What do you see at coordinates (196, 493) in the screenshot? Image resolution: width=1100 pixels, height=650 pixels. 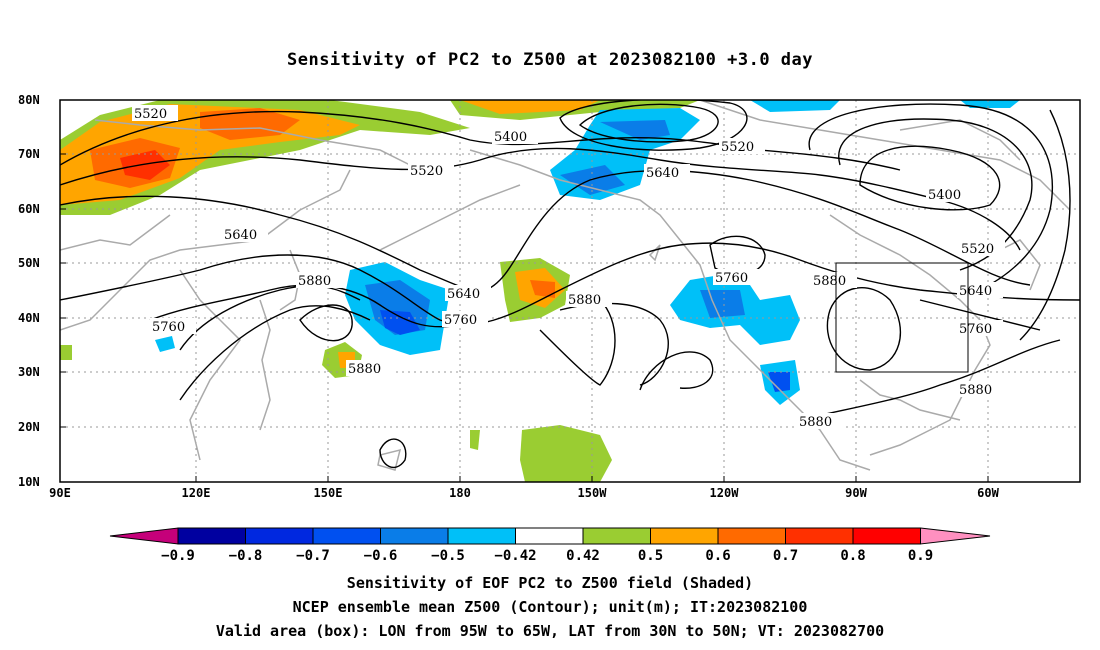 I see `lon-label: 120E` at bounding box center [196, 493].